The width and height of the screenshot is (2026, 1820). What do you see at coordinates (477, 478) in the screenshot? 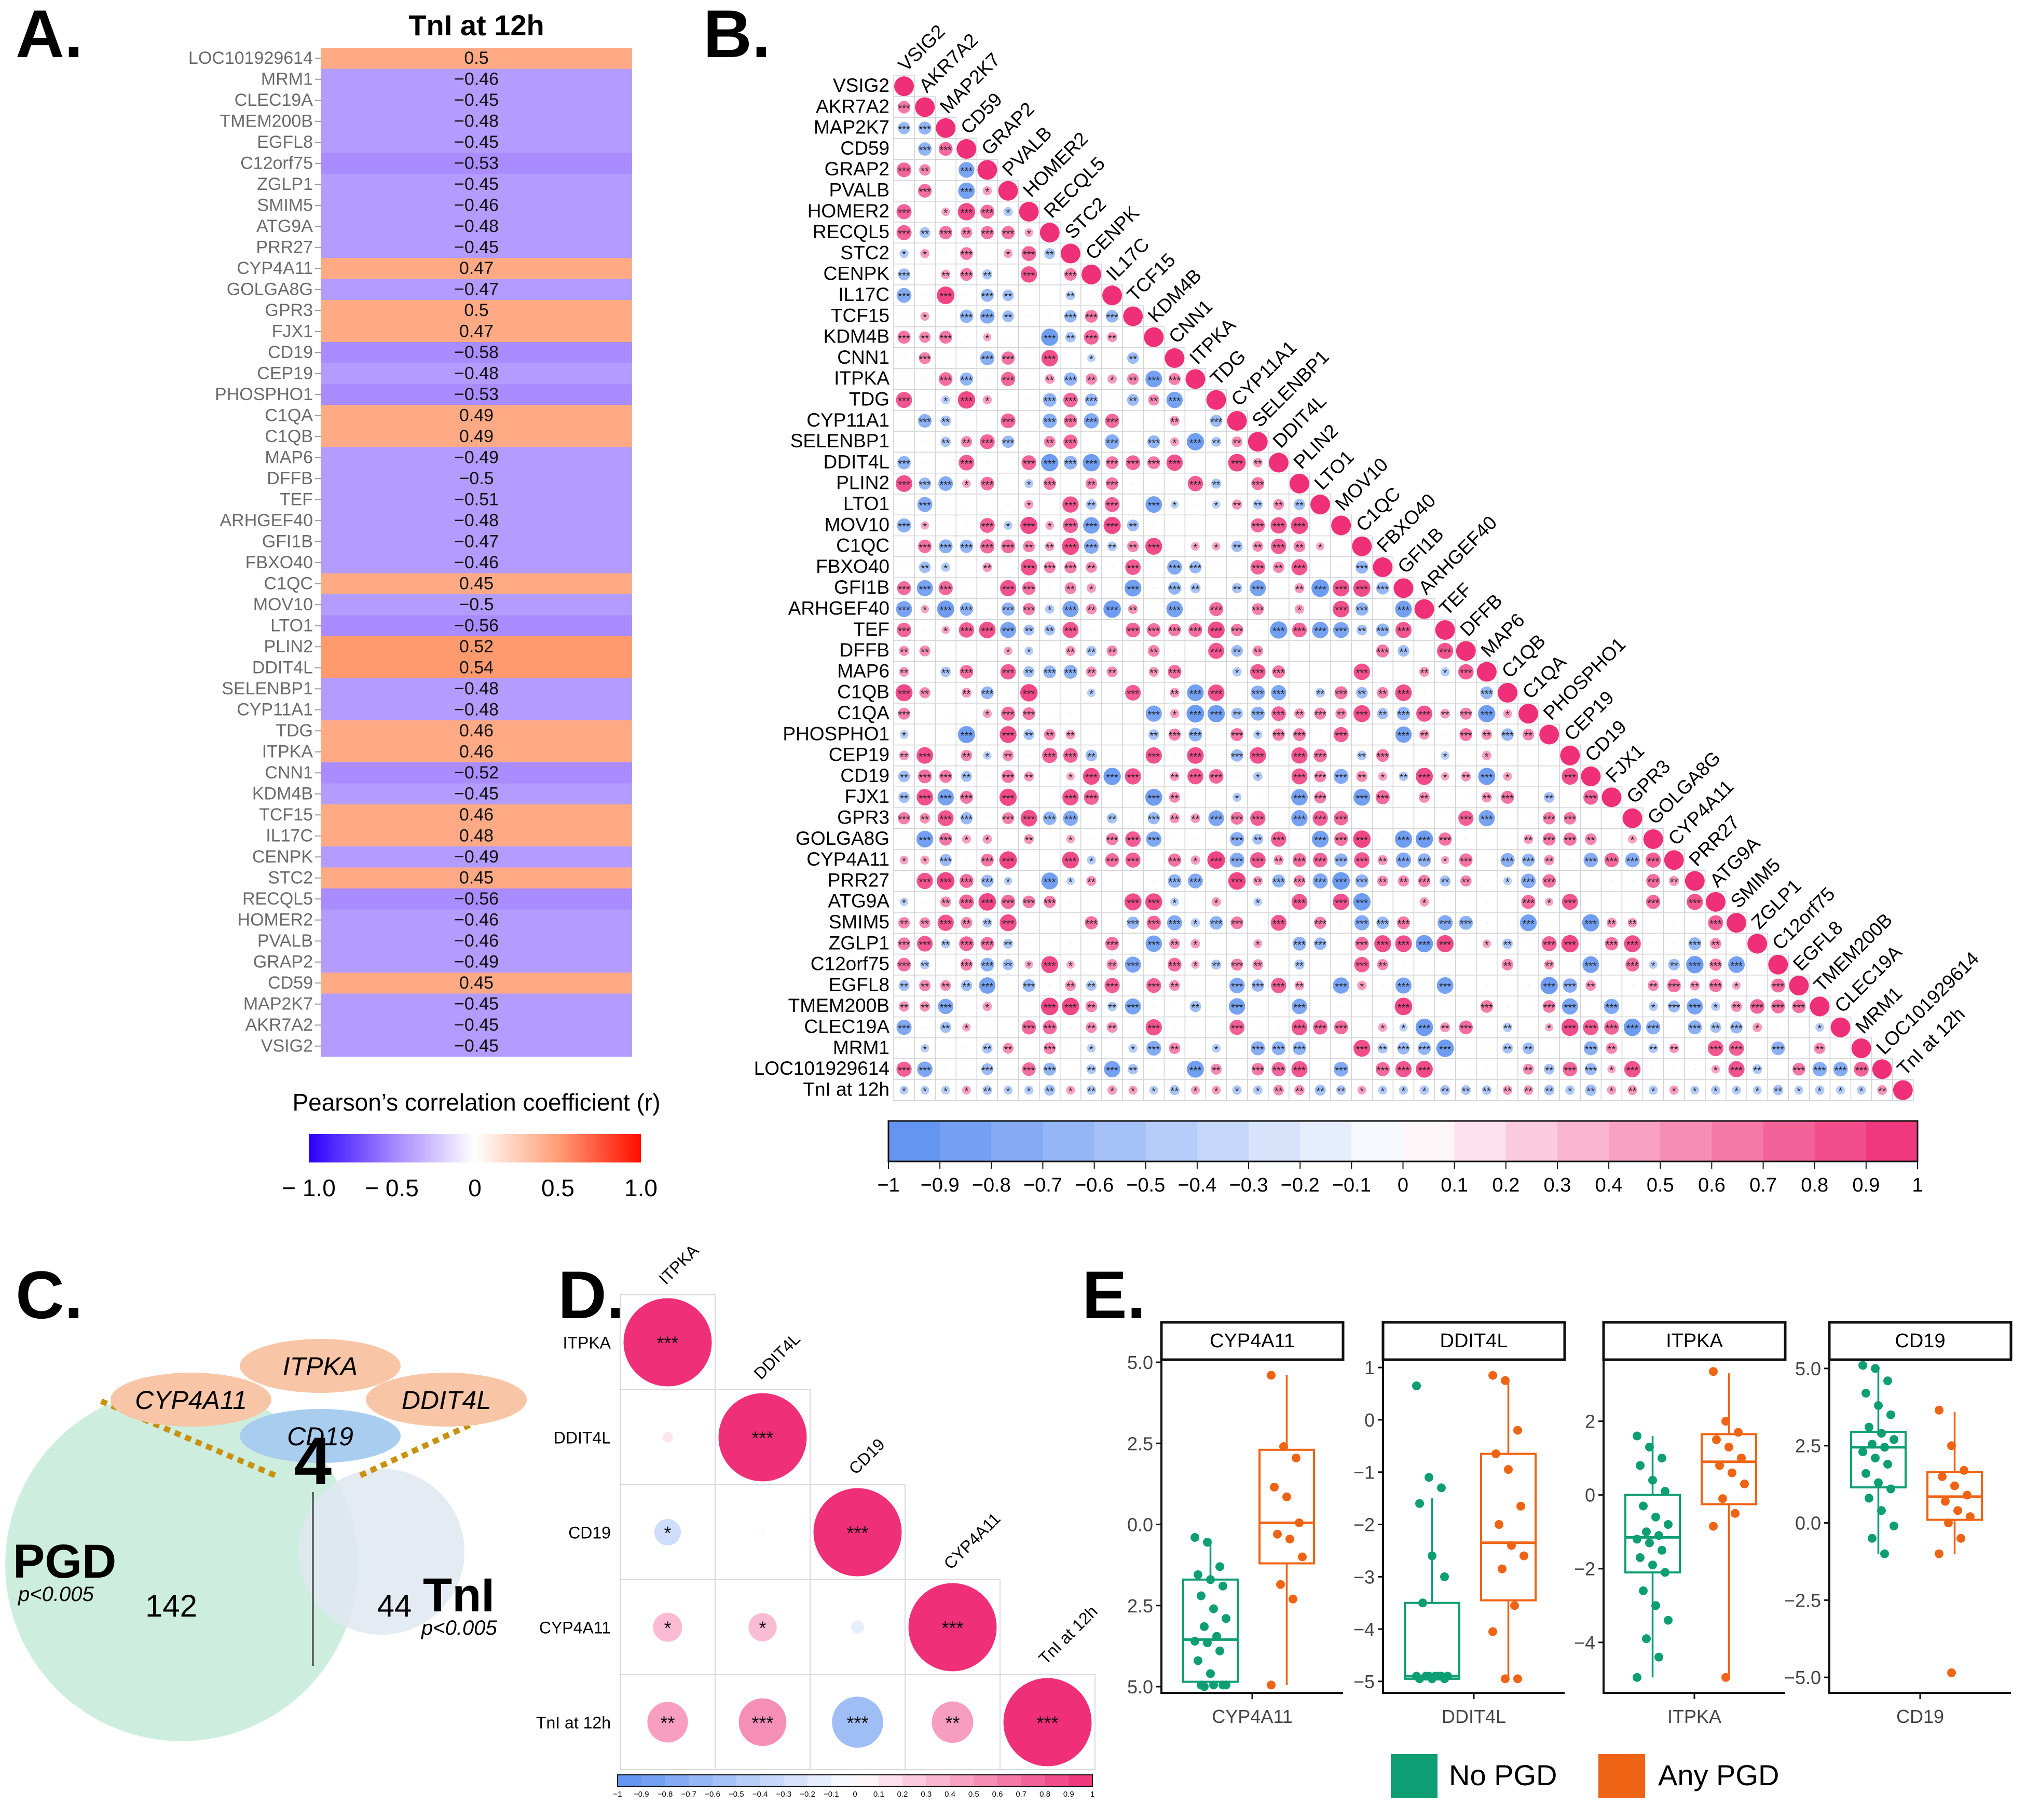
I see `heatmap-cell-value: −0.5` at bounding box center [477, 478].